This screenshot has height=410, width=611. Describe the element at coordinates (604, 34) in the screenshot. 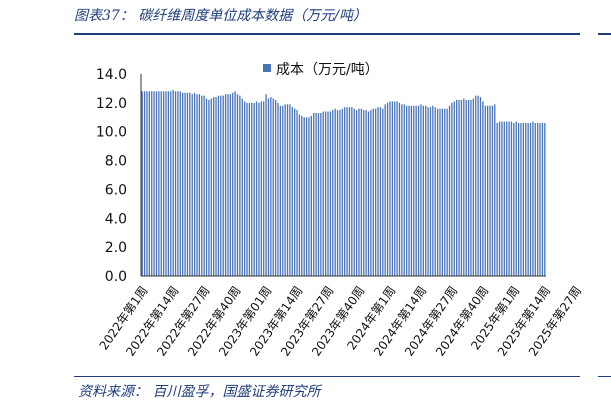

I see `edge-rule-top` at that location.